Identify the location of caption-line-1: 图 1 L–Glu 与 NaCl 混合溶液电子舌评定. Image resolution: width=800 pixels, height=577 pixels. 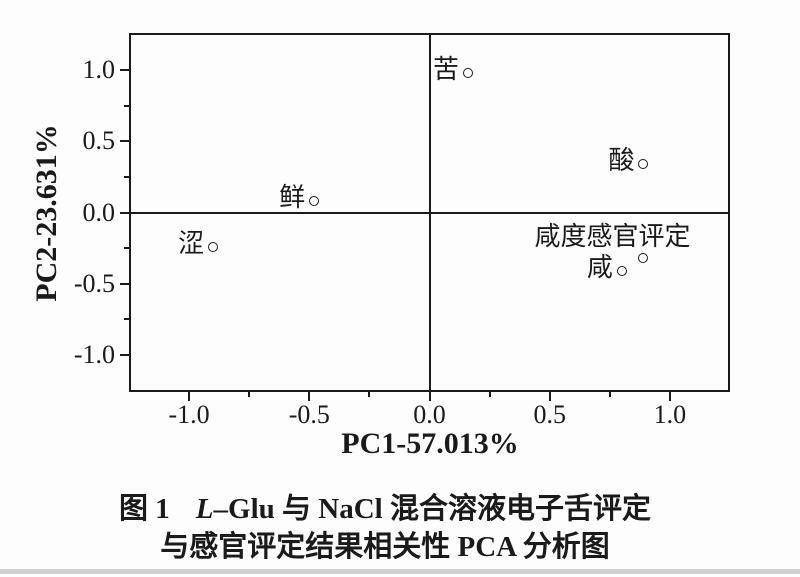
(392, 509).